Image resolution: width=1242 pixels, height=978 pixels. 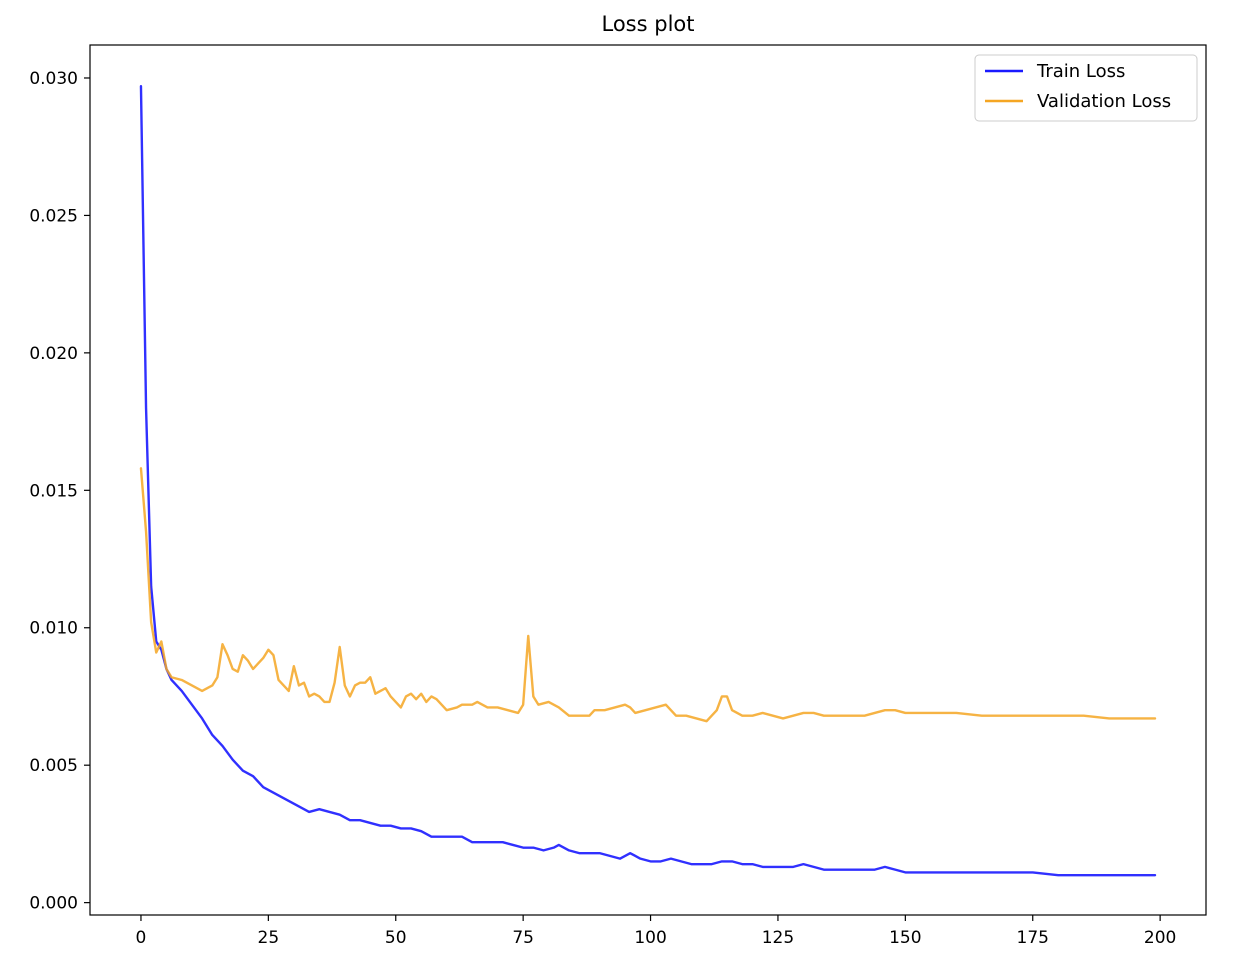 What do you see at coordinates (53, 354) in the screenshot?
I see `y-tick-label: 0.020` at bounding box center [53, 354].